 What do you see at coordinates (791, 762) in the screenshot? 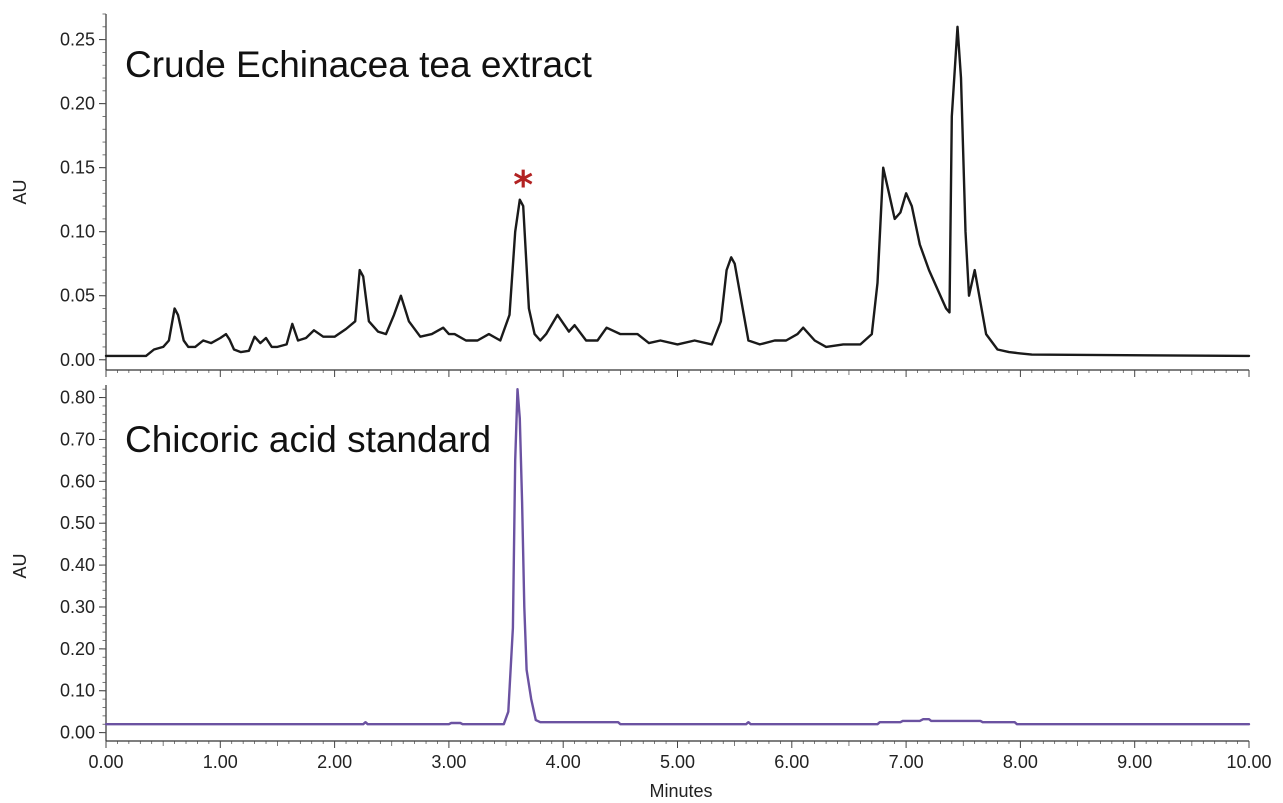
I see `x-tick-label: 6.00` at bounding box center [791, 762].